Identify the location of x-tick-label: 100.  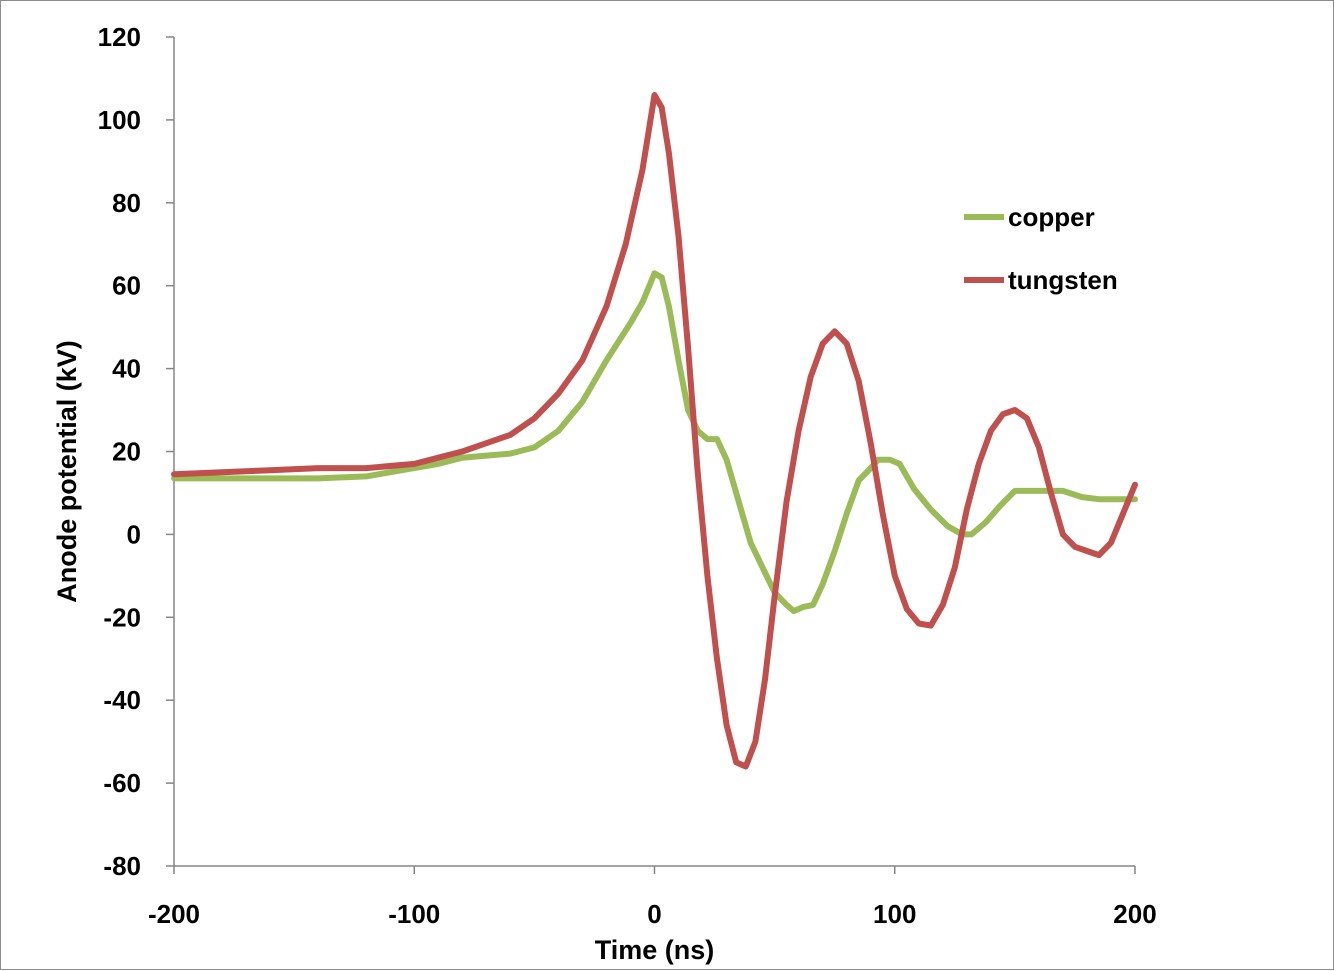
(894, 914).